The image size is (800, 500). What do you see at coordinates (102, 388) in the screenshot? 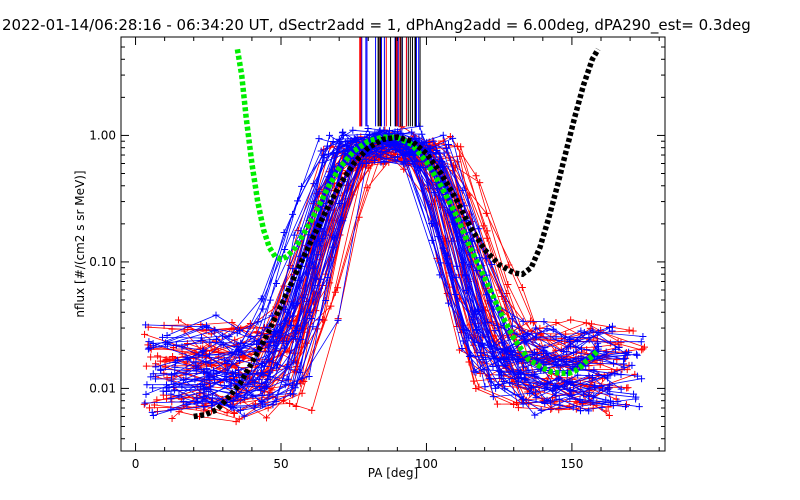
I see `y-tick-label: 0.01` at bounding box center [102, 388].